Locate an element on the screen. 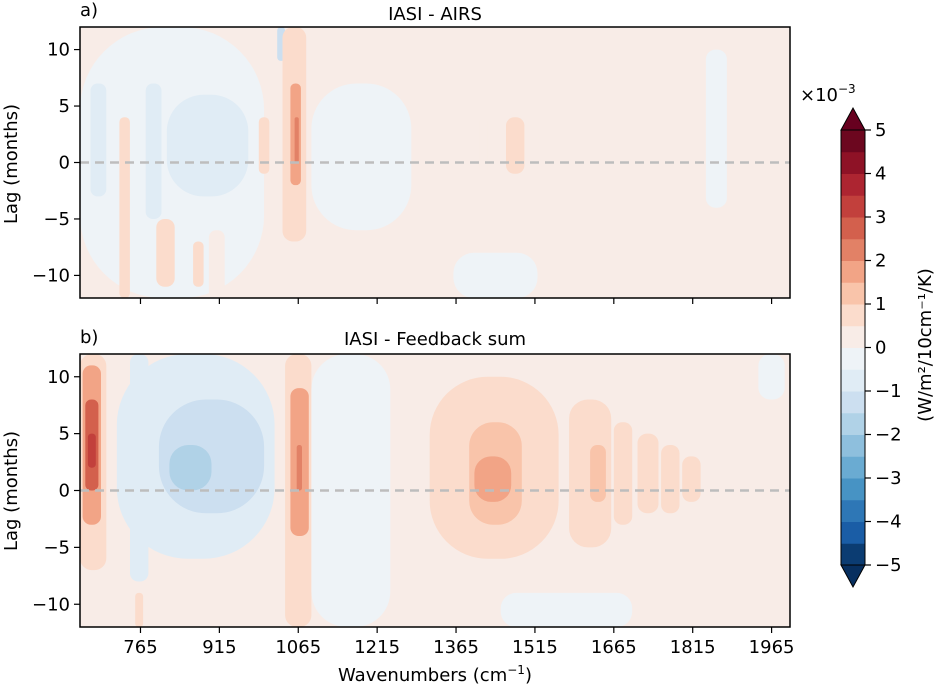 The height and width of the screenshot is (686, 934). colorbar: ×10⁻³ 5 4 3 2 1 0 −1 −2 −3 −4 −5 (W/m²/10cm⁻¹/K) is located at coordinates (867, 335).